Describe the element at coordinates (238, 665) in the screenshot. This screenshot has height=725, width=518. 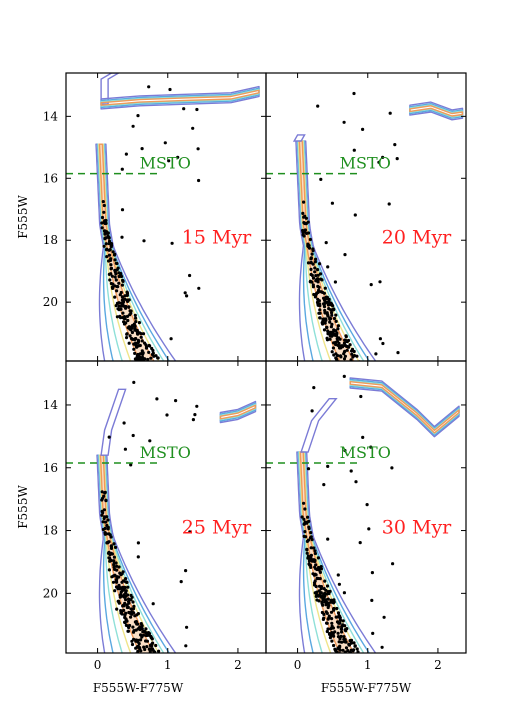
I see `x-tick-label: 2` at that location.